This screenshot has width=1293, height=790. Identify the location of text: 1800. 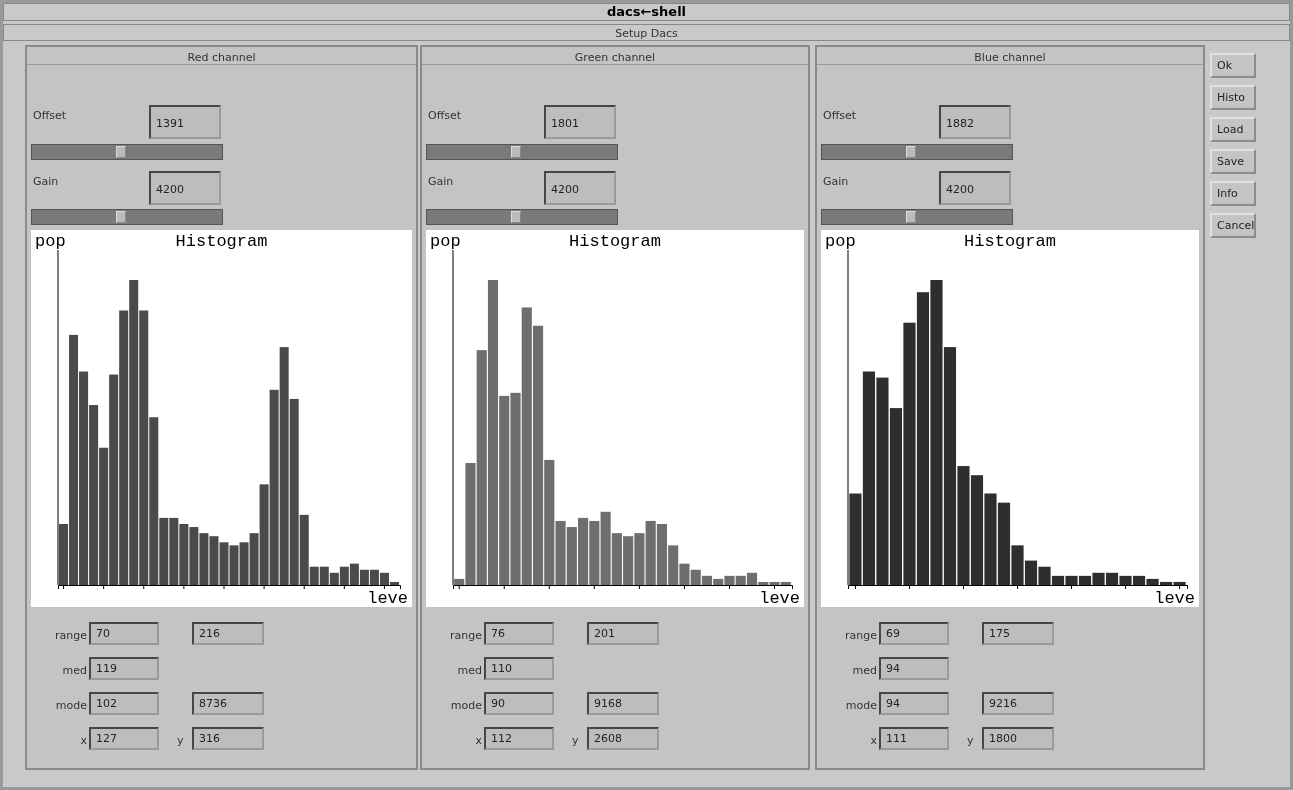
(1018, 738).